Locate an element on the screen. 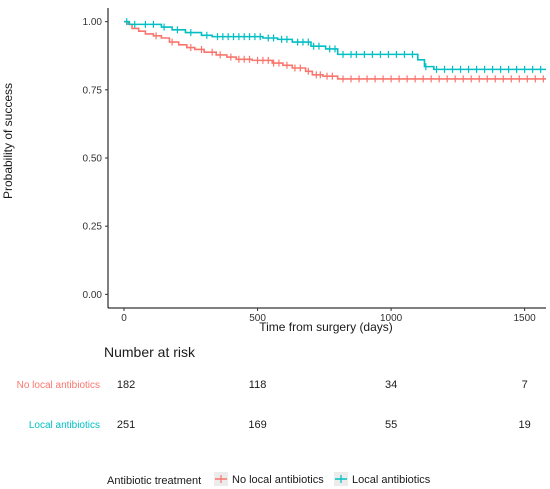  risk-count: 251 is located at coordinates (126, 425).